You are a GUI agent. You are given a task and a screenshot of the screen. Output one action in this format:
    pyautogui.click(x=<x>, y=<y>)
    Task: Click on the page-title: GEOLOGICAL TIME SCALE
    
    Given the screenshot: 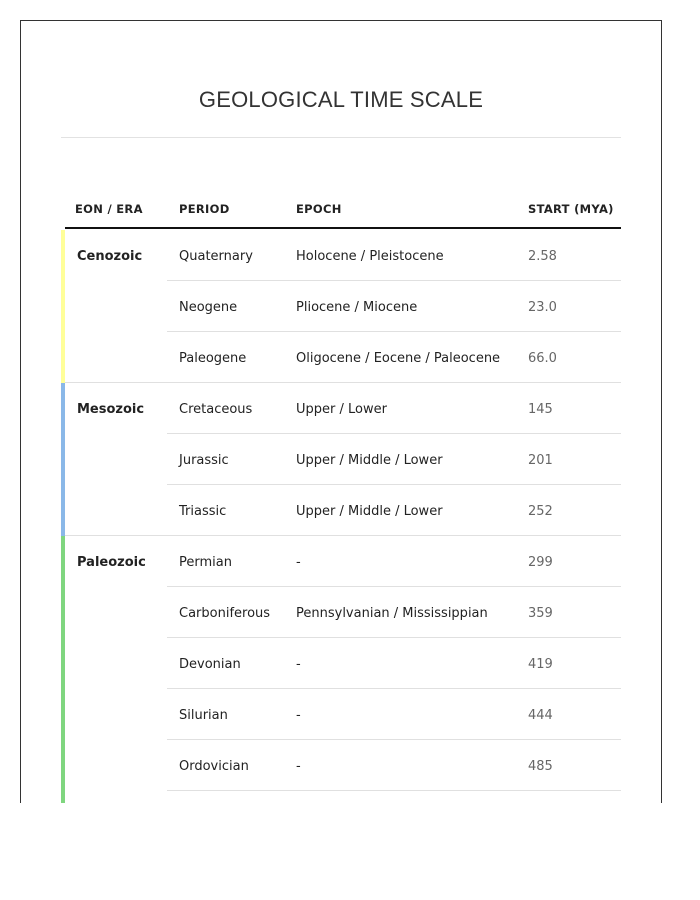 What is the action you would take?
    pyautogui.click(x=341, y=99)
    